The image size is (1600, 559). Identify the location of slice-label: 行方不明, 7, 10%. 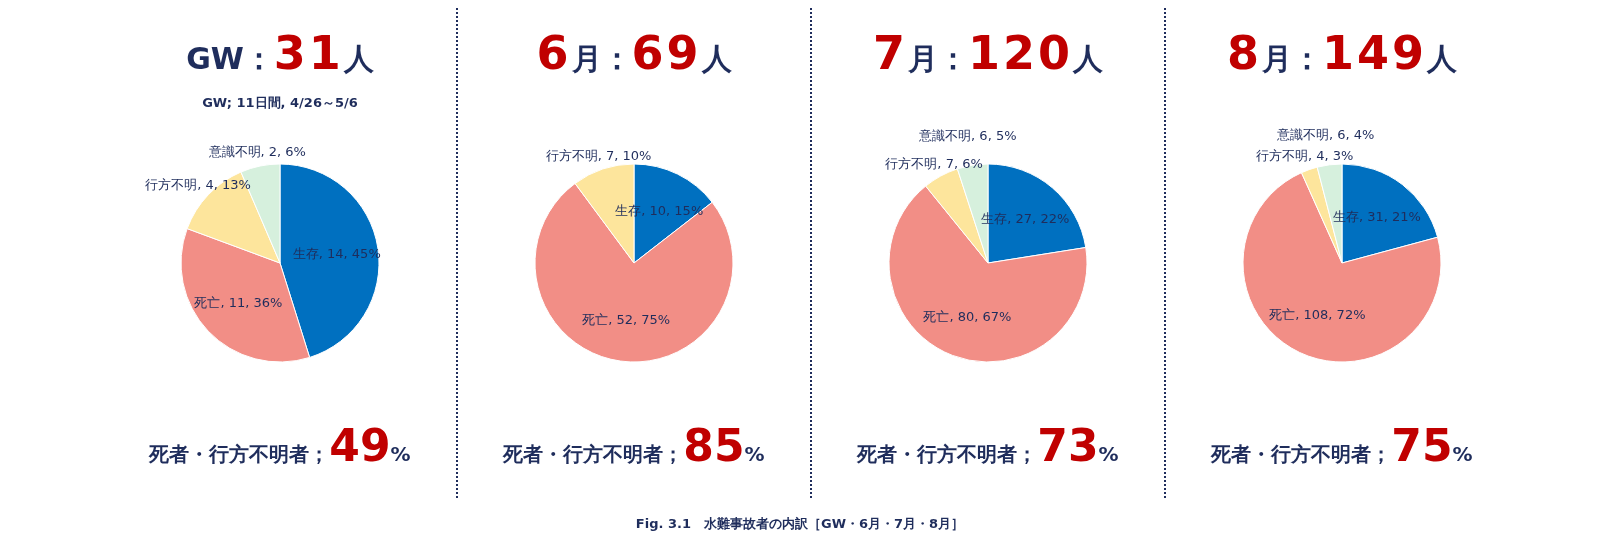
(598, 155).